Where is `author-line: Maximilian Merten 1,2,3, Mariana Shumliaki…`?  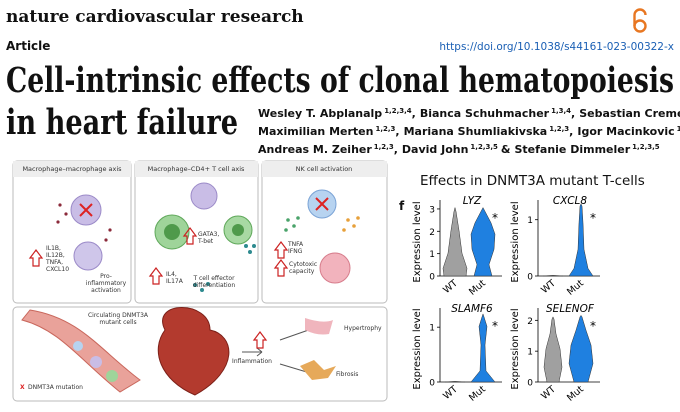
author-line: Maximilian Merten 1,2,3, Mariana Shumliaki… is located at coordinates (469, 131).